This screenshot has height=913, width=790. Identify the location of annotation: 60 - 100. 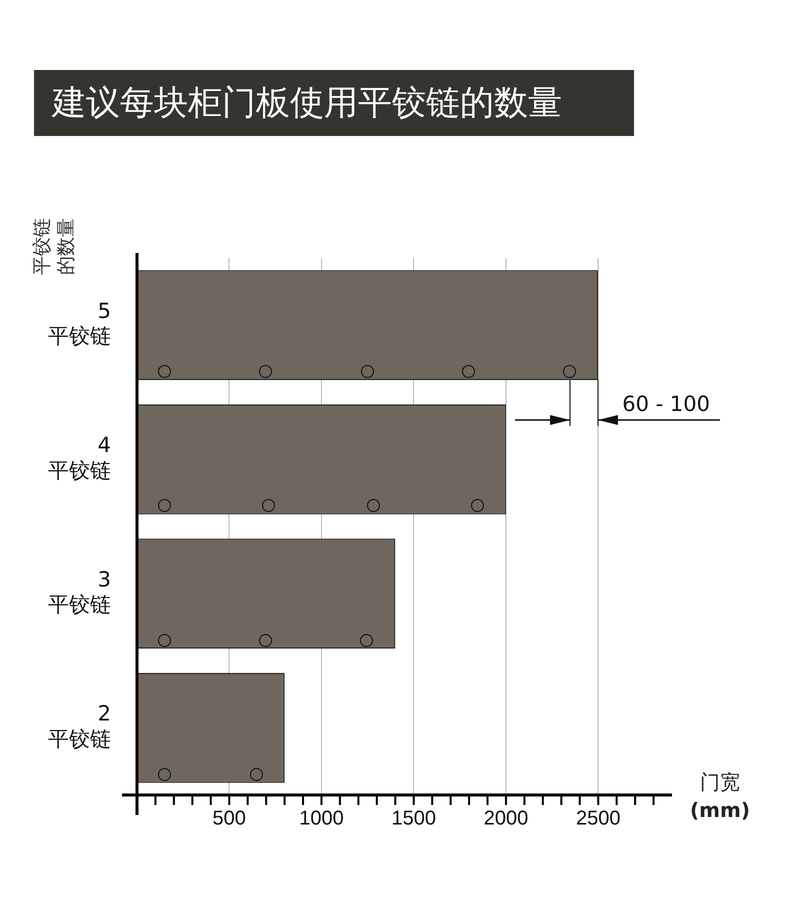
(666, 404).